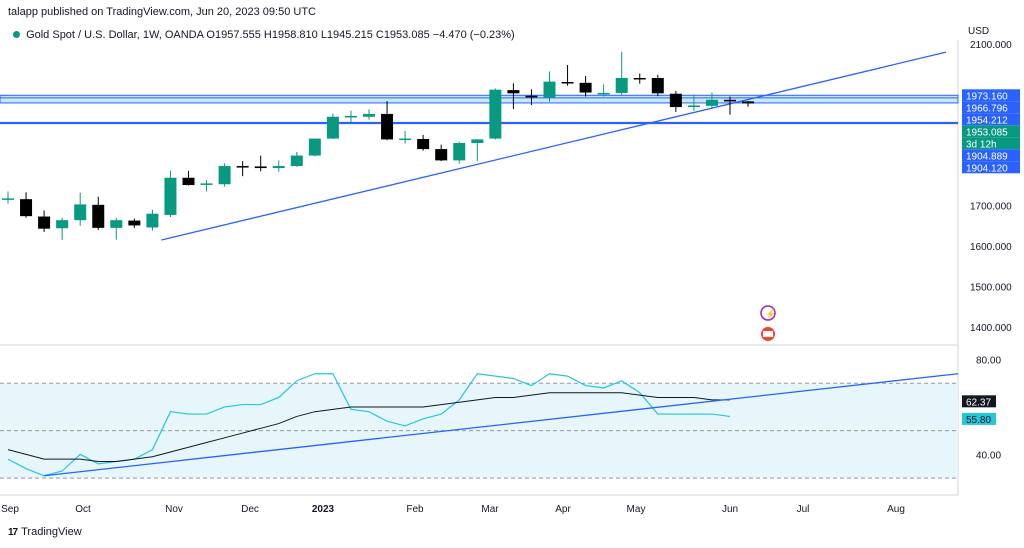  I want to click on time-tick-label: Jun, so click(730, 509).